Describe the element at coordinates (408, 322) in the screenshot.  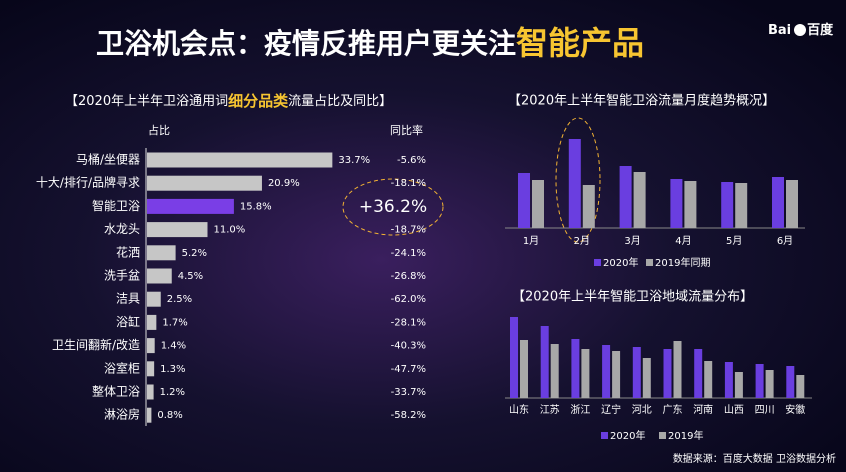
I see `value-label: -28.1%` at that location.